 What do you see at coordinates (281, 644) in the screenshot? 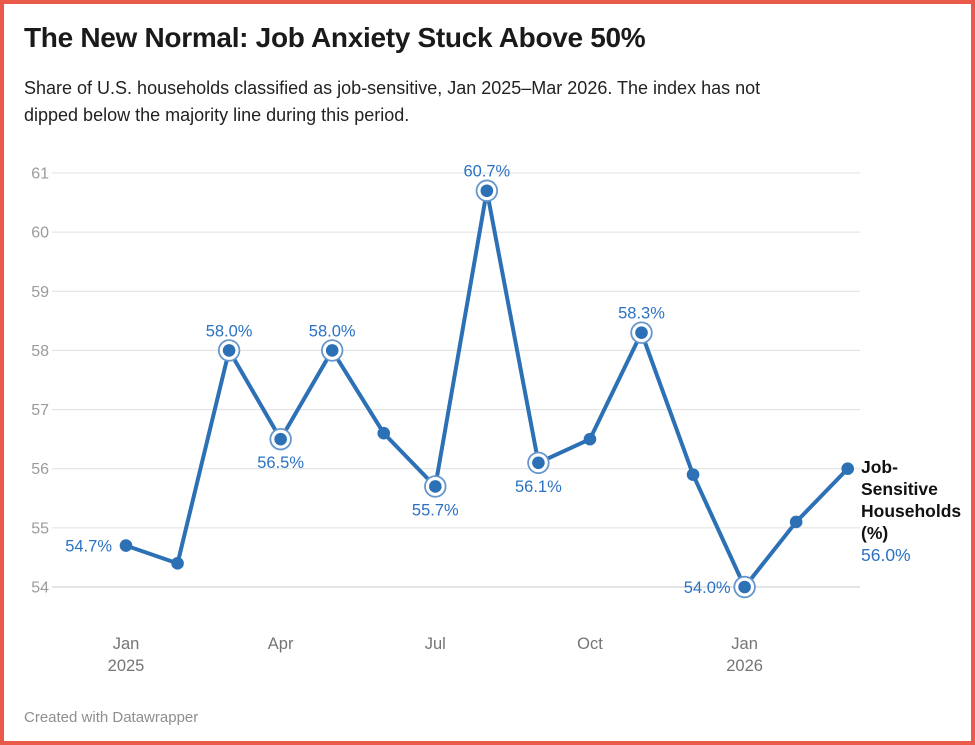
I see `x-tick-label: Apr` at bounding box center [281, 644].